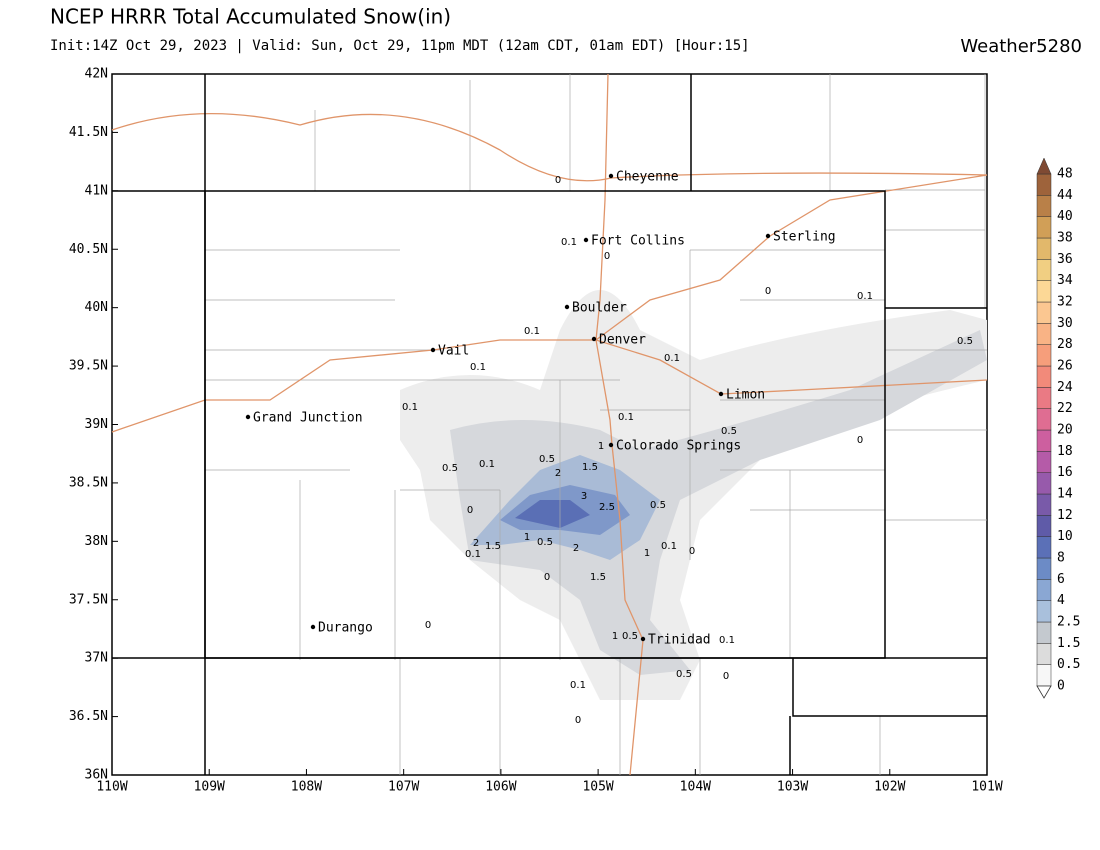 Image resolution: width=1100 pixels, height=850 pixels. Describe the element at coordinates (804, 237) in the screenshot. I see `city-label: Sterling` at that location.